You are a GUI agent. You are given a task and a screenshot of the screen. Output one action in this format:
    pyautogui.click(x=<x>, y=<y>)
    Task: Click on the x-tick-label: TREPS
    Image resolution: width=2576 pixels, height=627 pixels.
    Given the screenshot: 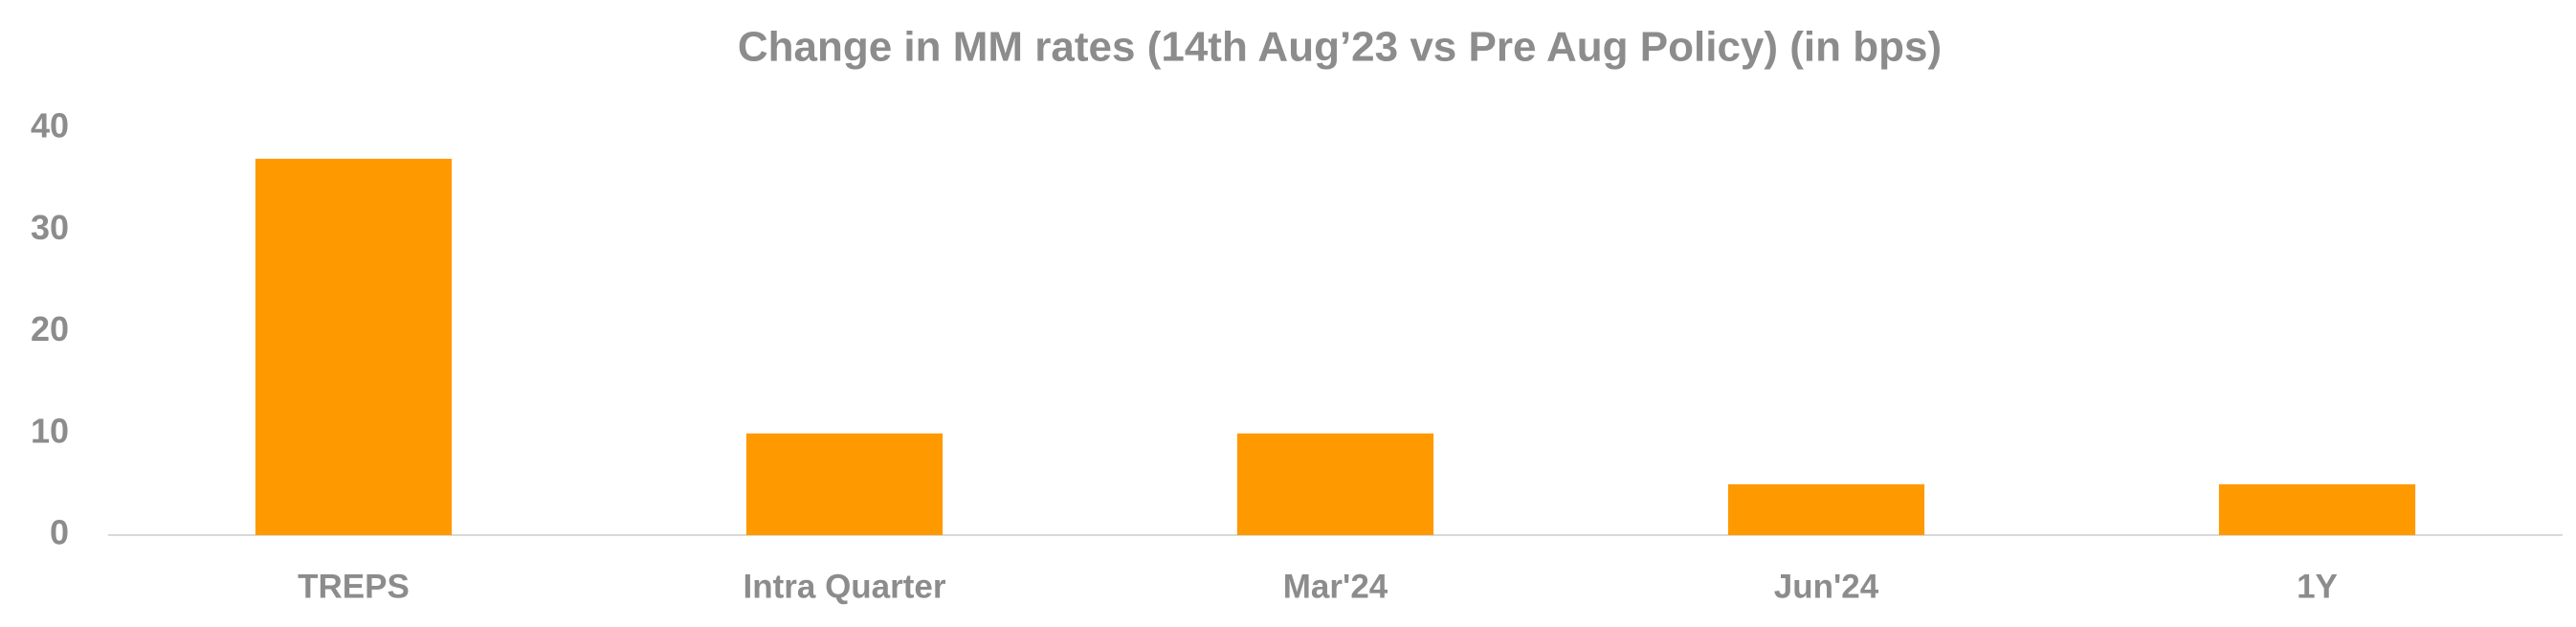 What is the action you would take?
    pyautogui.click(x=354, y=586)
    